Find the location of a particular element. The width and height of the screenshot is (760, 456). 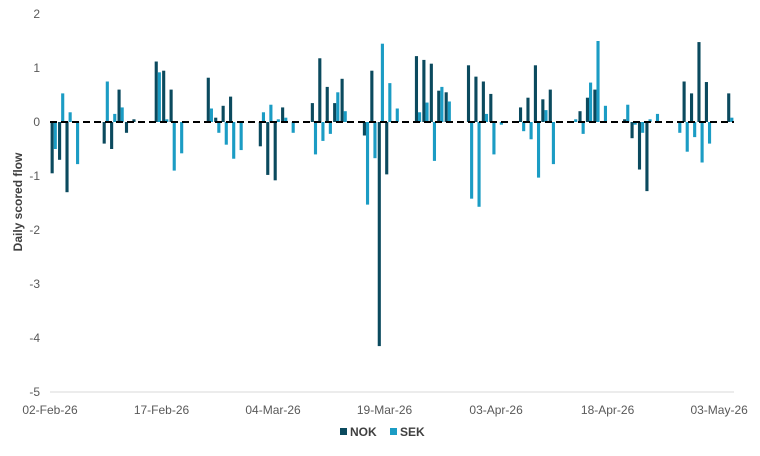

y-tick-label: -3 is located at coordinates (34, 284).